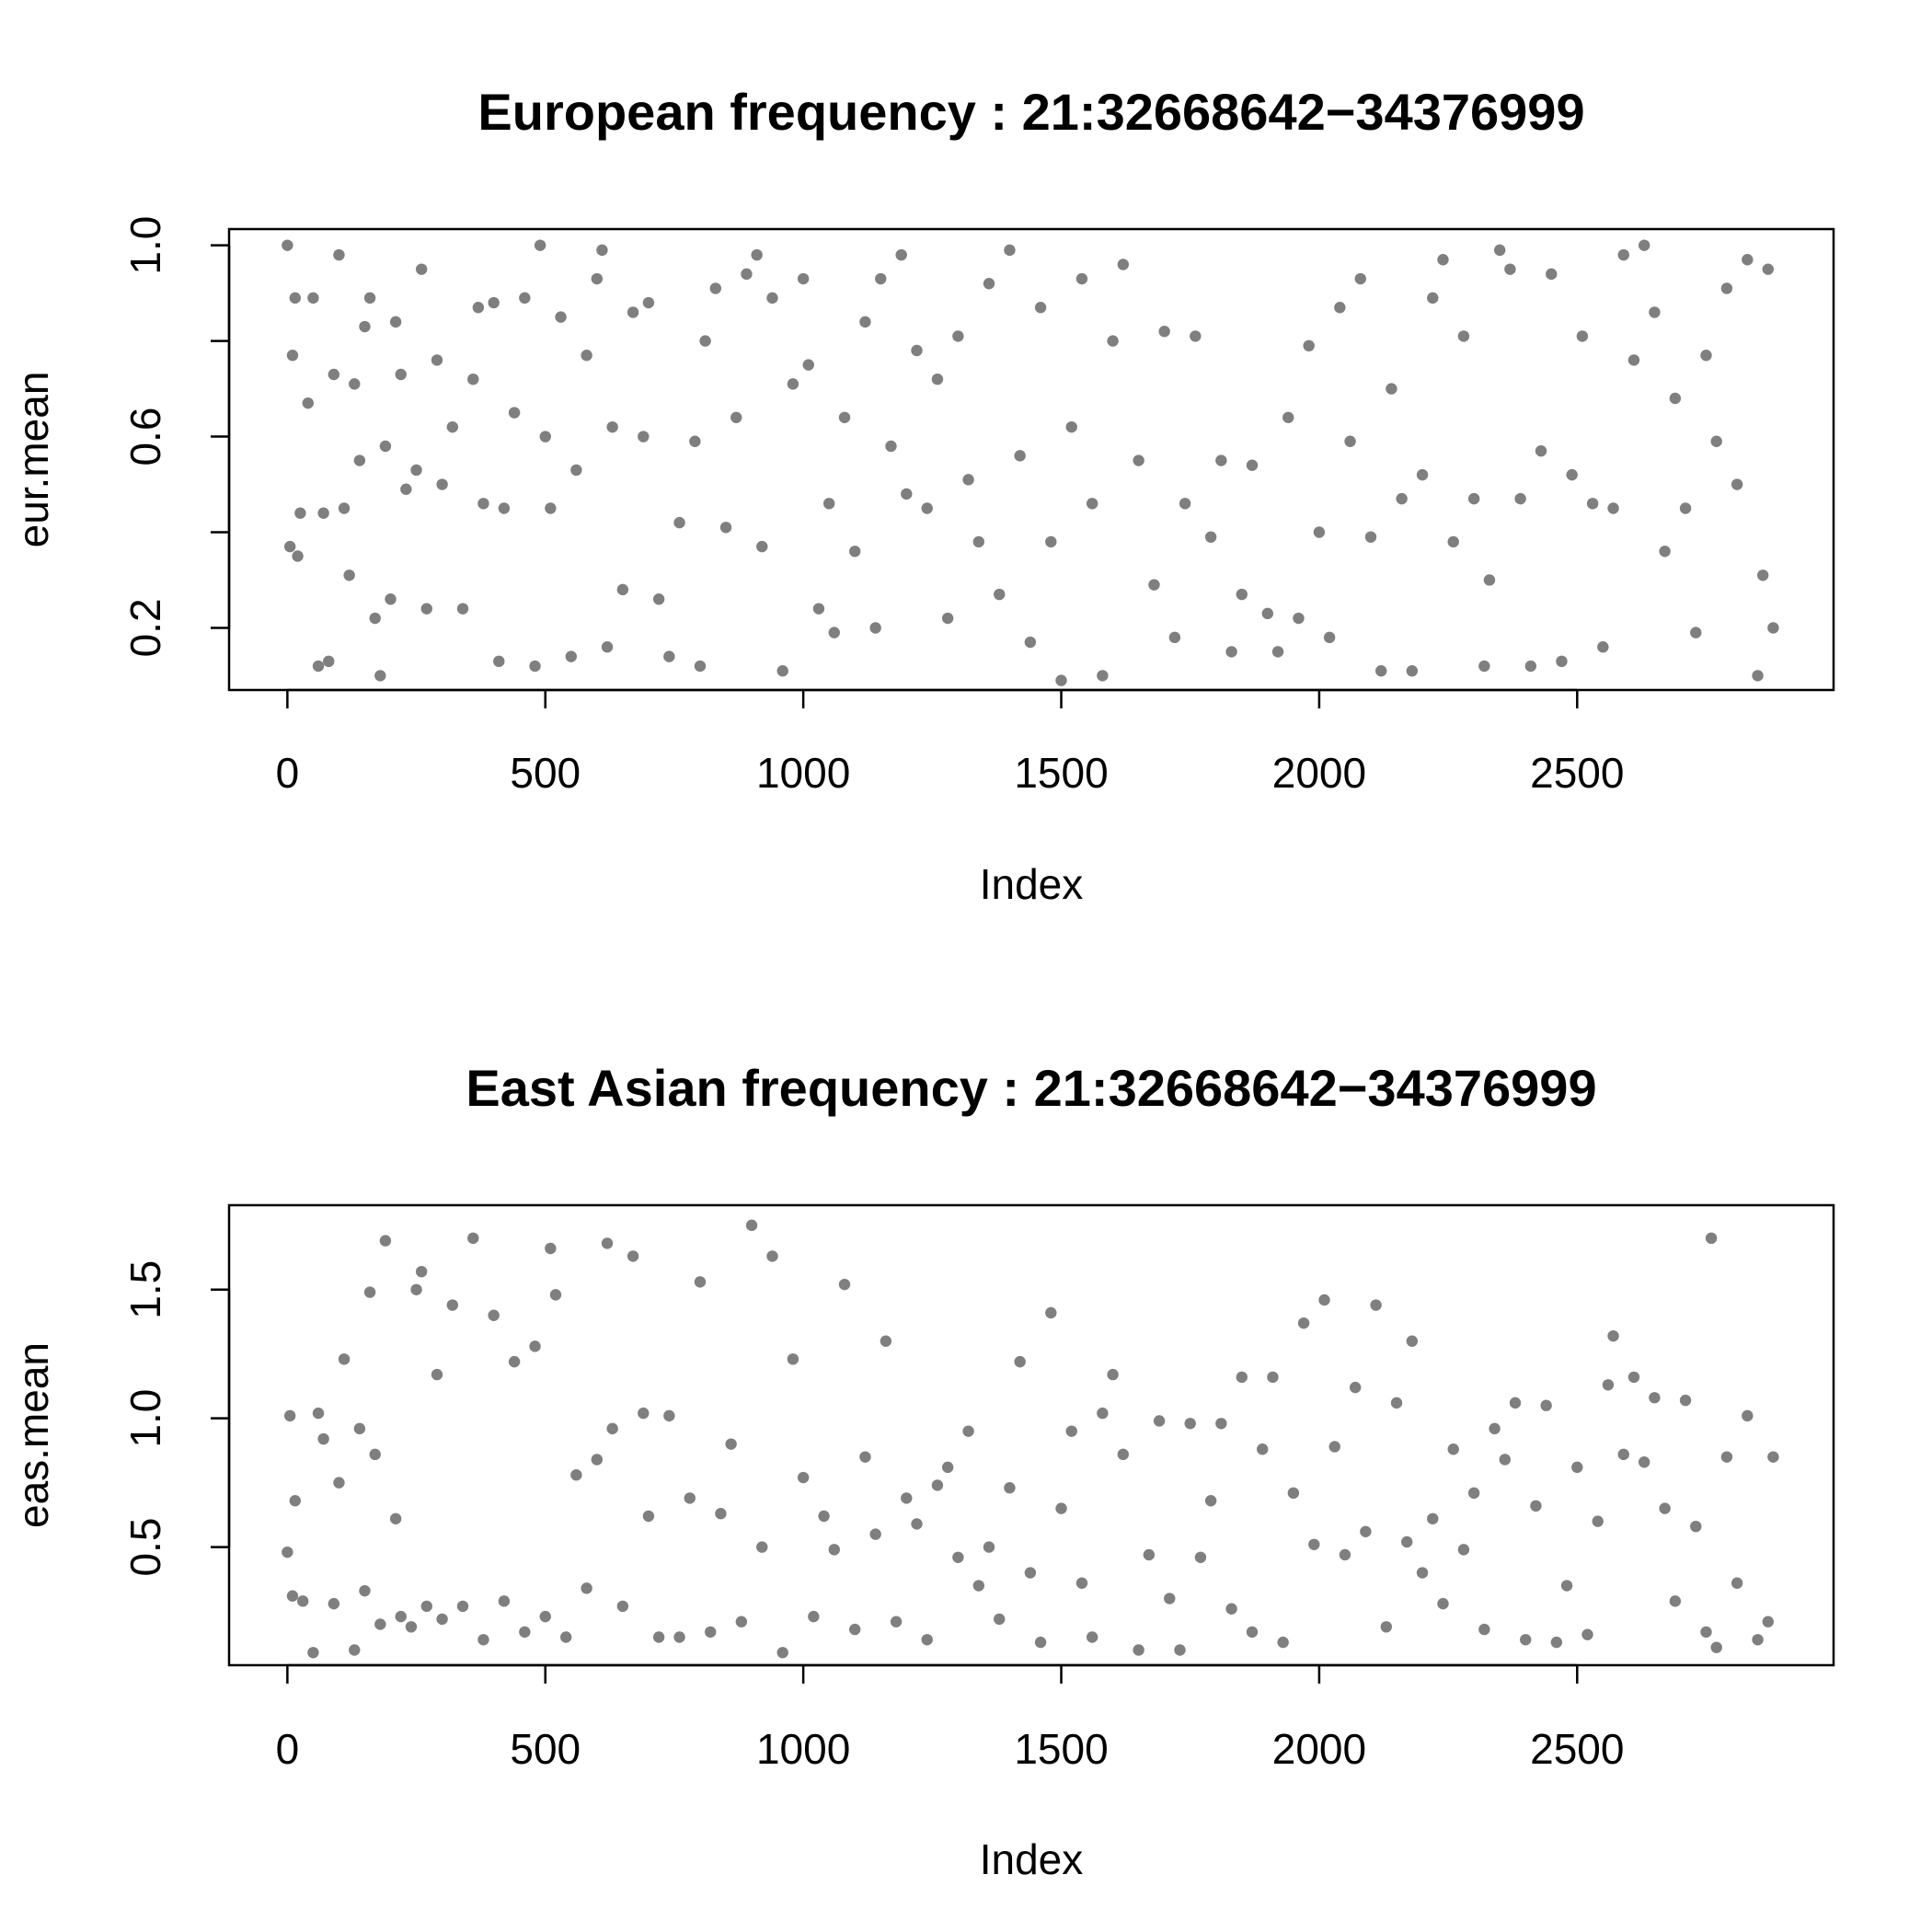 The height and width of the screenshot is (1932, 1932). What do you see at coordinates (1577, 773) in the screenshot?
I see `x-tick-label: 2500` at bounding box center [1577, 773].